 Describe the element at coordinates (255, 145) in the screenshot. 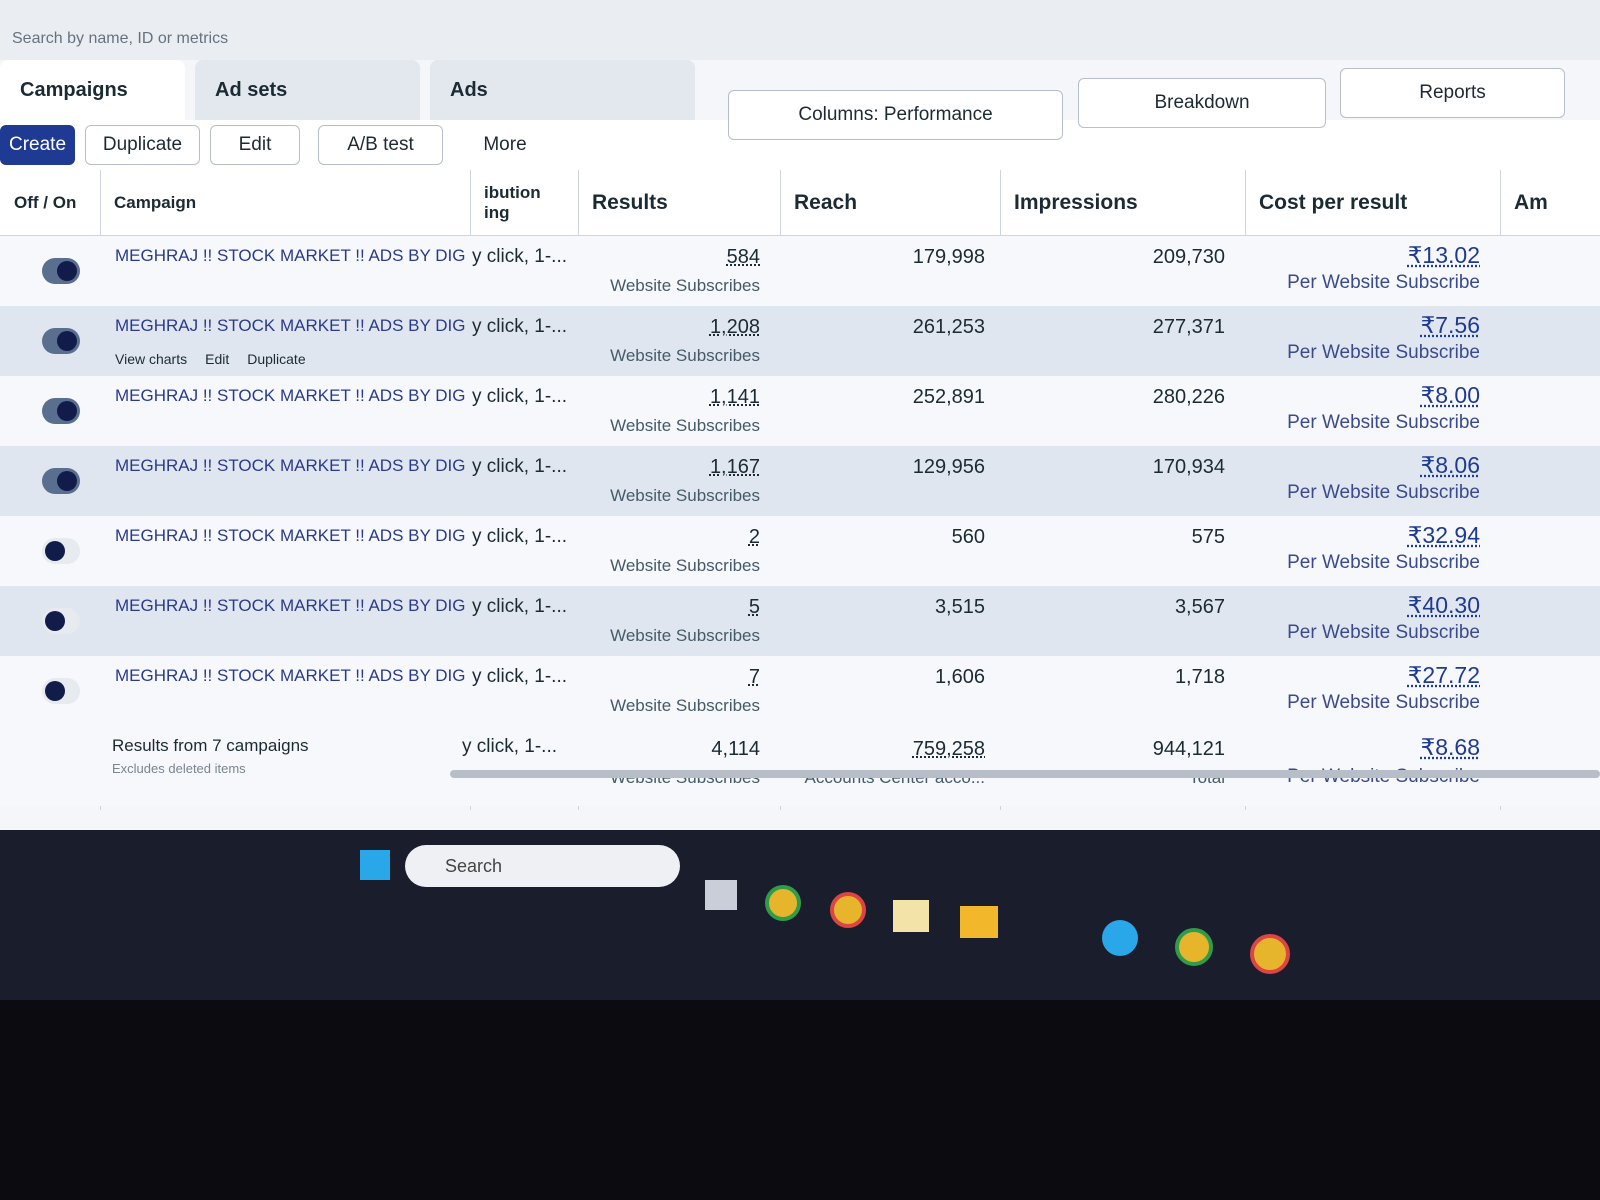

I see `edit-button: Edit` at that location.